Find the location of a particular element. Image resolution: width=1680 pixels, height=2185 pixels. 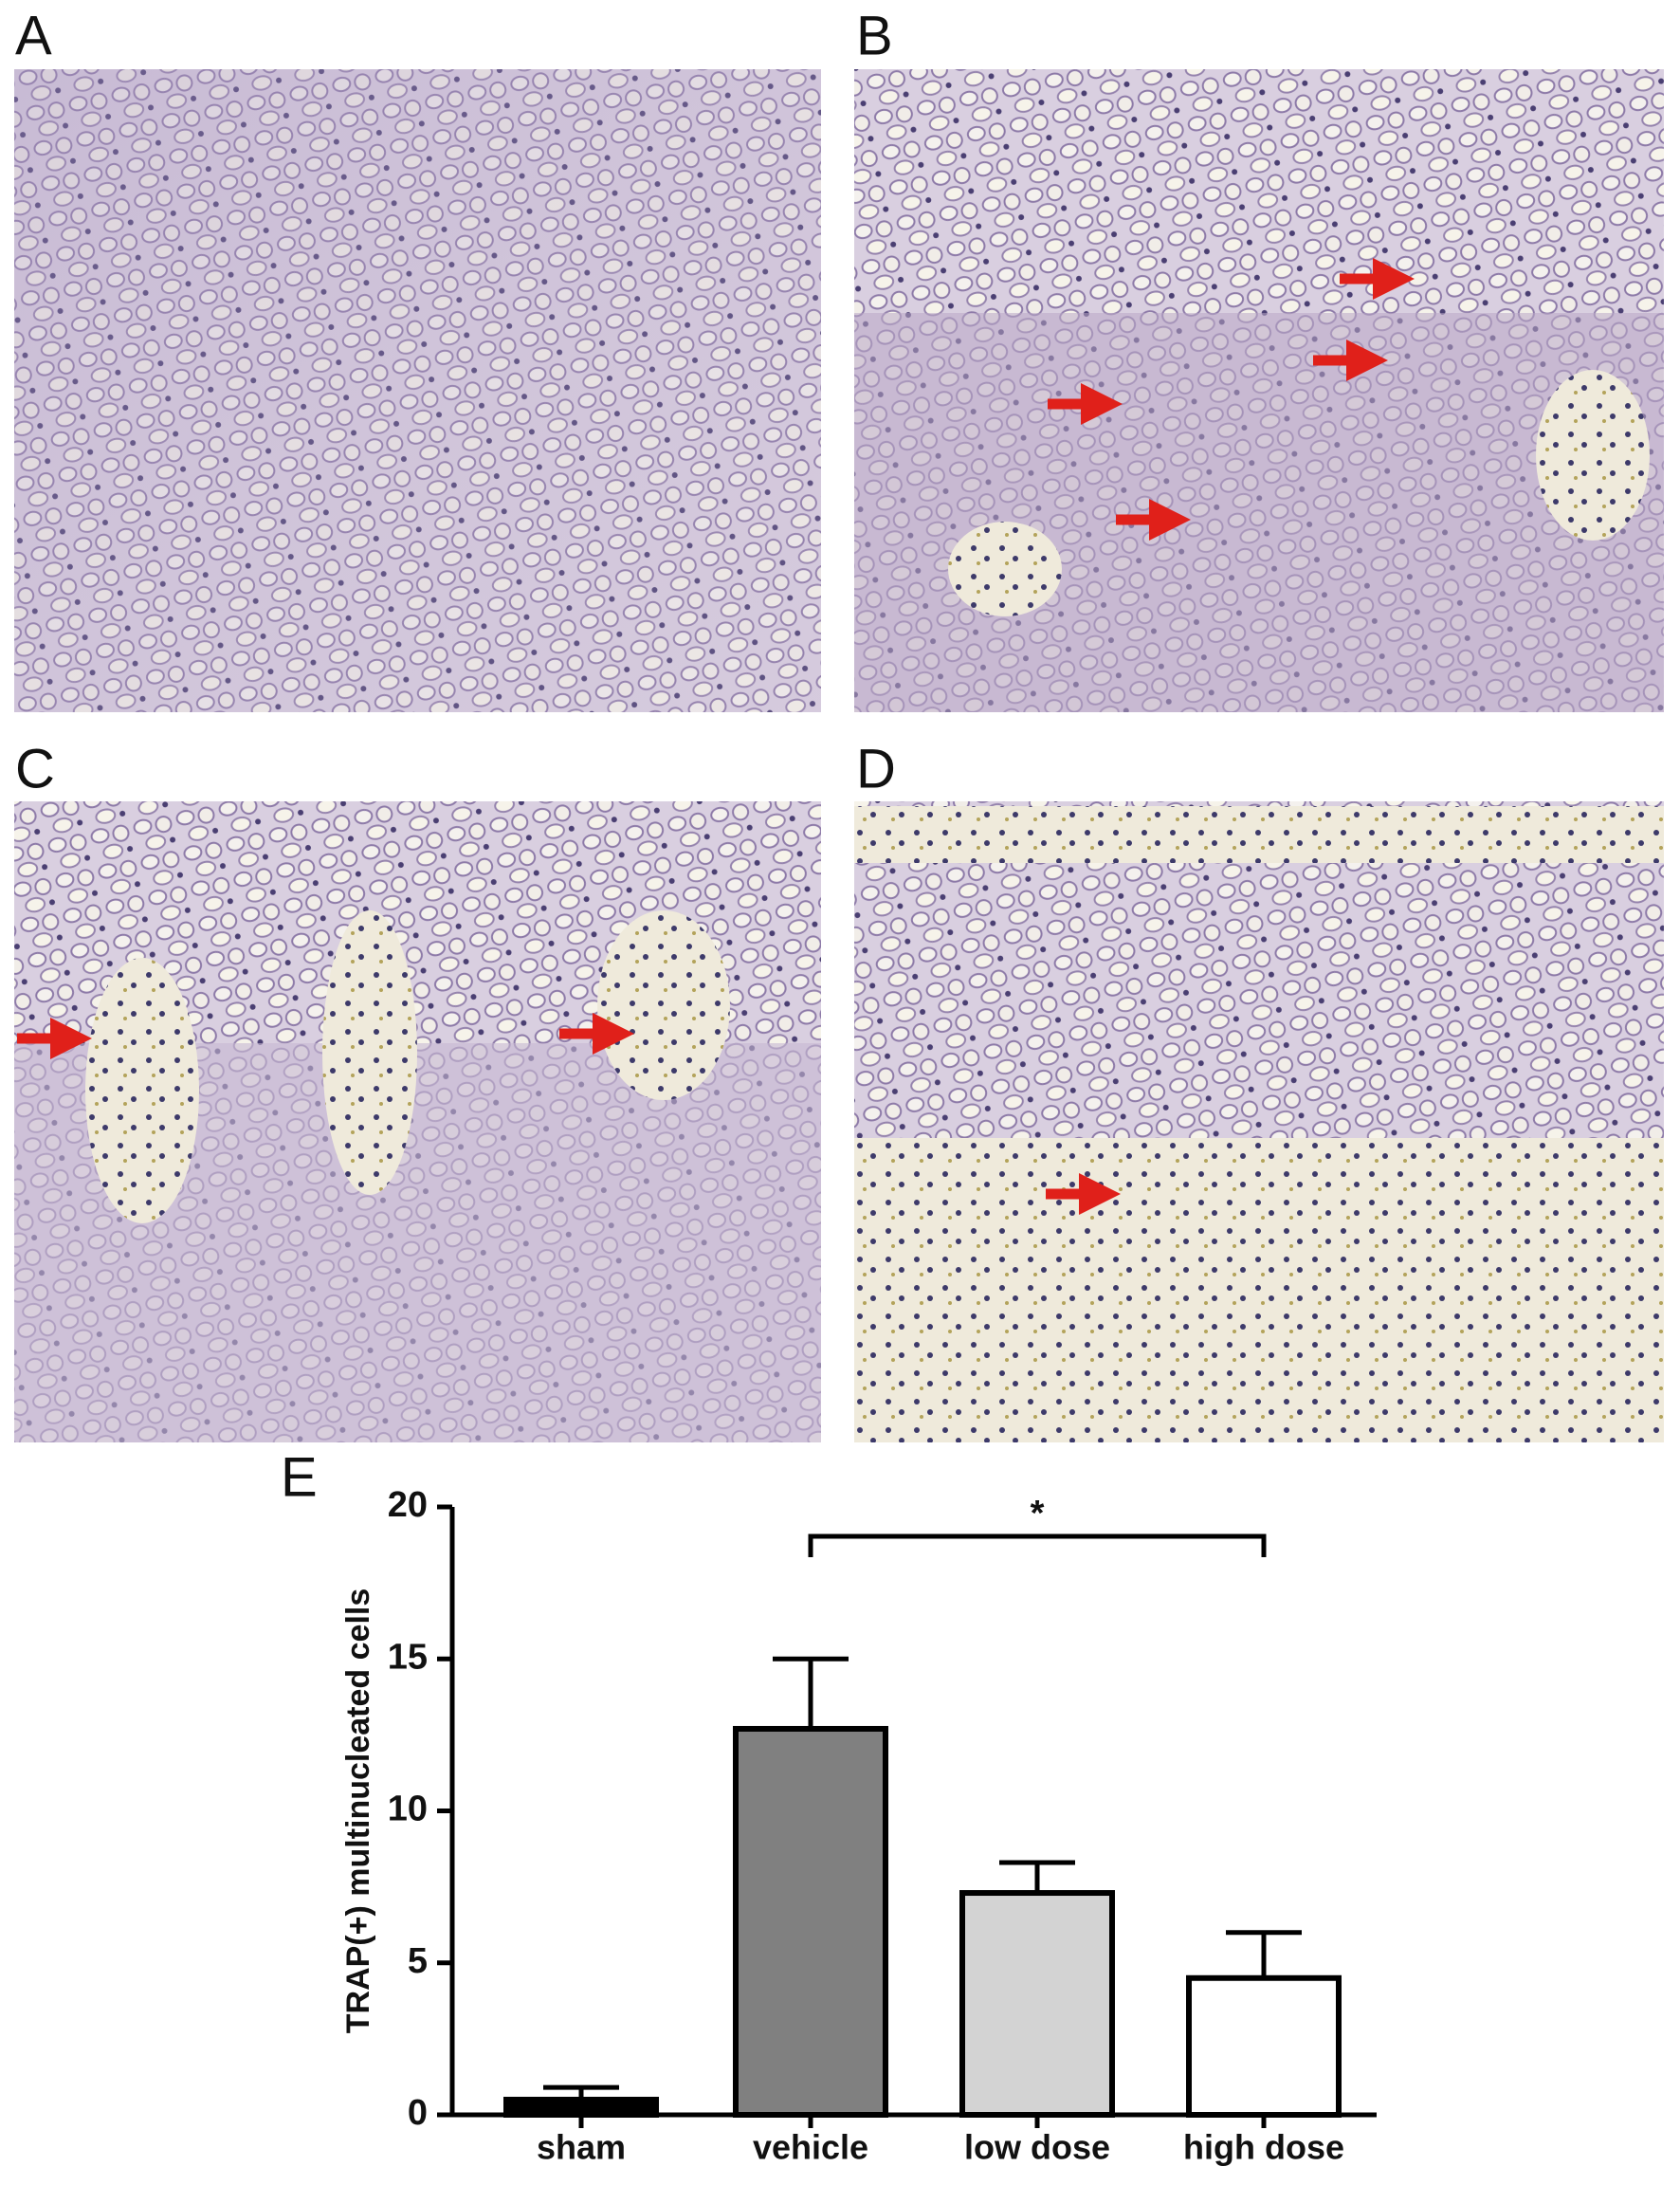

panel-b-image is located at coordinates (1259, 390).